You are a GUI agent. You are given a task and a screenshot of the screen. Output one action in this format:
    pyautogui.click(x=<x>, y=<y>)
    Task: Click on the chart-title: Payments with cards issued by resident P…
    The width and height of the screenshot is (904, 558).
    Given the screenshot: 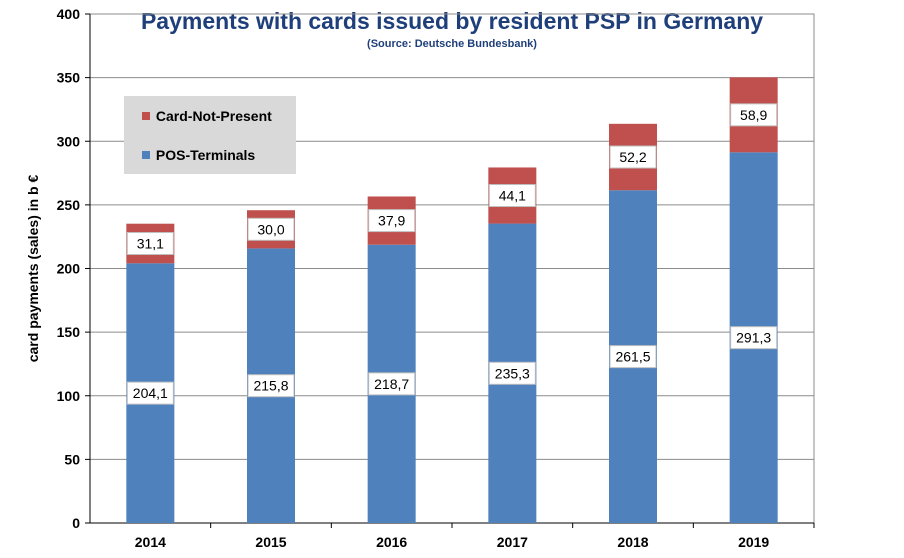 What is the action you would take?
    pyautogui.click(x=452, y=21)
    